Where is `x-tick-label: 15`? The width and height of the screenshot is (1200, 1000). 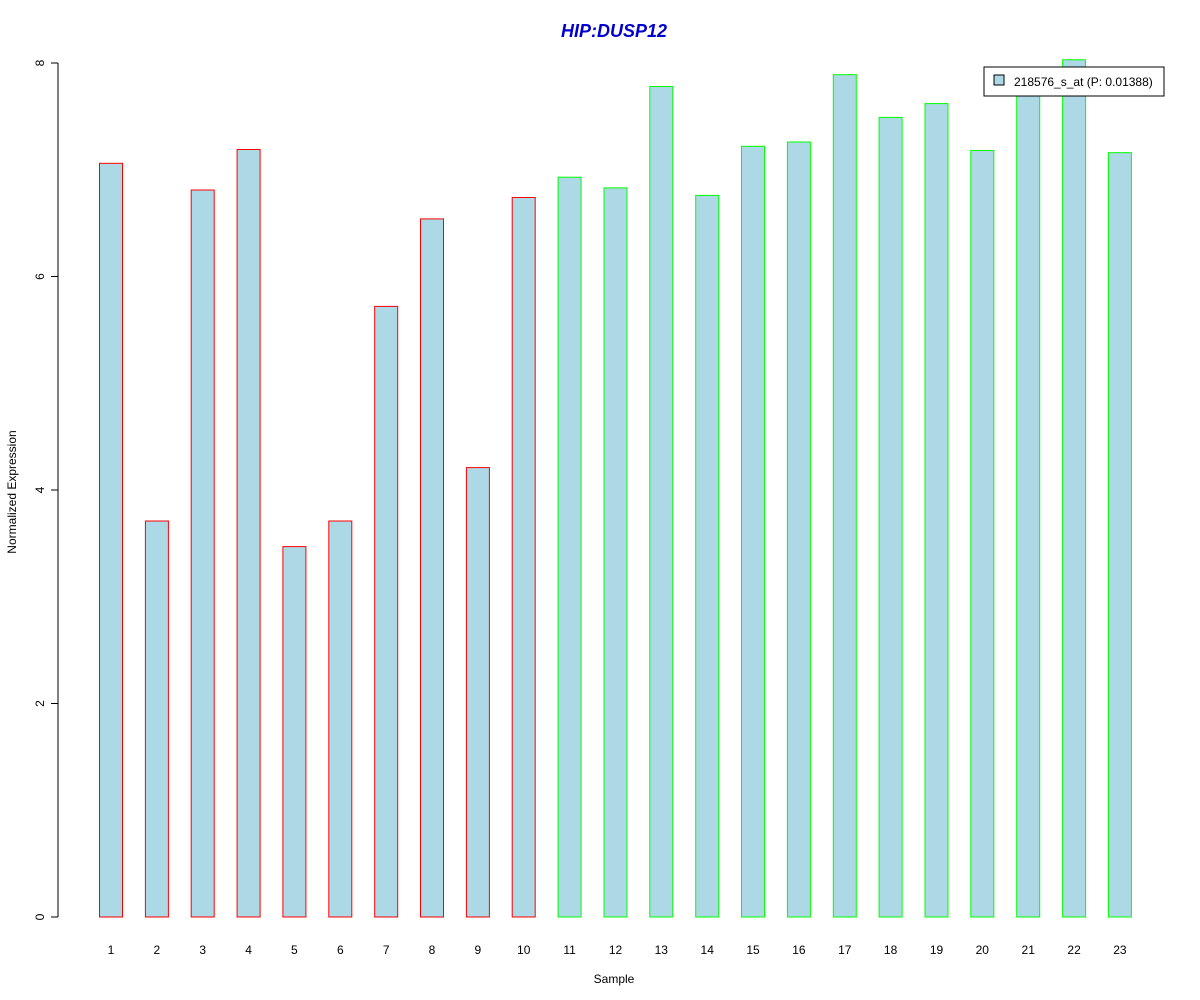 x-tick-label: 15 is located at coordinates (753, 950).